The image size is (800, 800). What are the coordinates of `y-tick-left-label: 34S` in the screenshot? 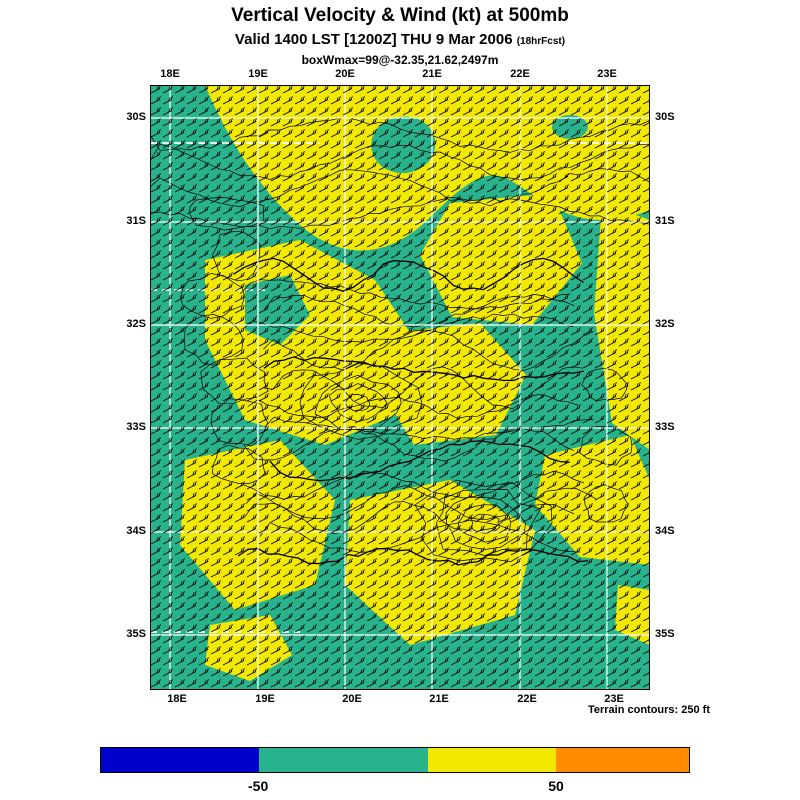 It's located at (136, 531).